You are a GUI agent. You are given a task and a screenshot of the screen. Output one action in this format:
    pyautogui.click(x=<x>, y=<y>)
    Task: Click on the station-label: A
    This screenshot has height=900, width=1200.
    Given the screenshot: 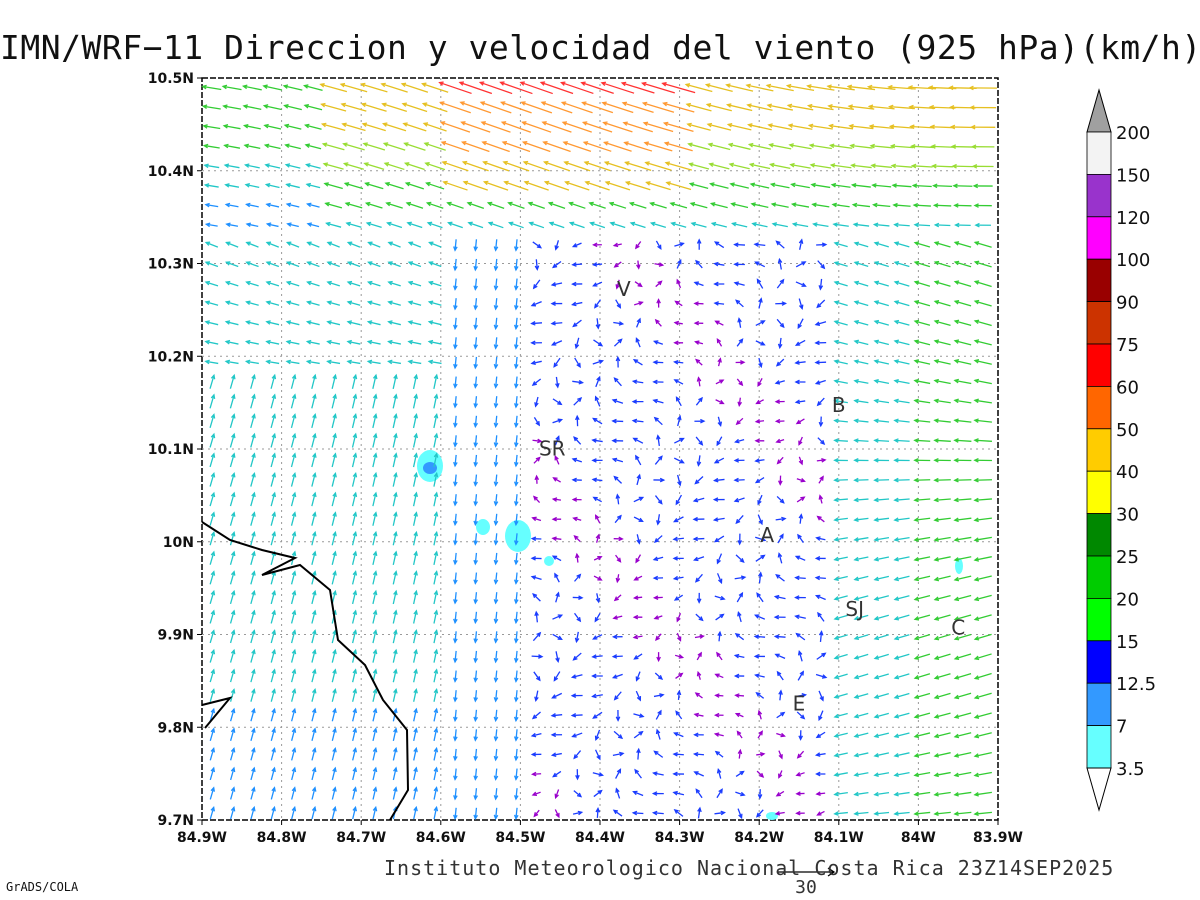 What is the action you would take?
    pyautogui.click(x=767, y=535)
    